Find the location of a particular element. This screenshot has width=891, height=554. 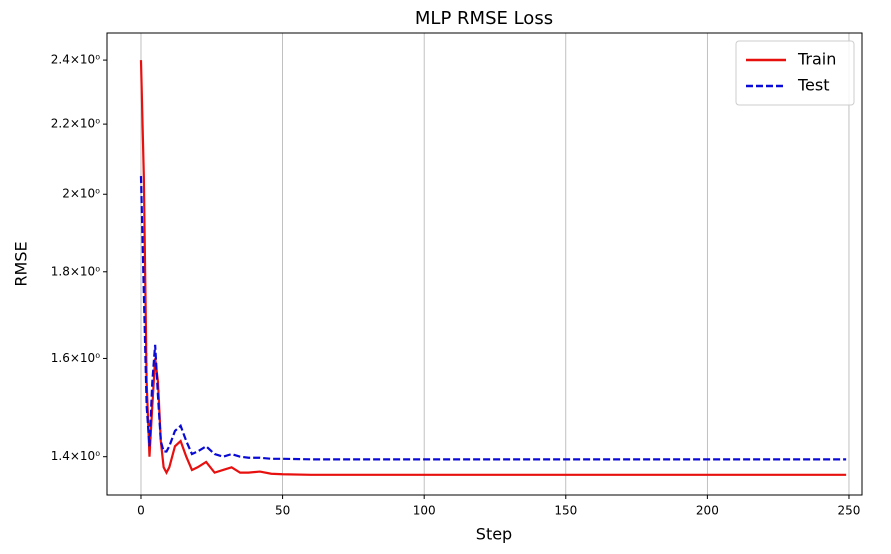

y-tick-label: 2×10⁰ is located at coordinates (81, 194).